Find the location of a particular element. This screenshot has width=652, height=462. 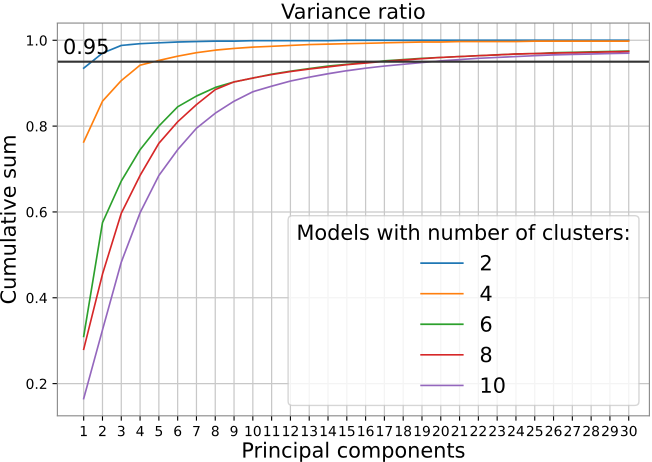

x-tick-label: 14 is located at coordinates (328, 431).